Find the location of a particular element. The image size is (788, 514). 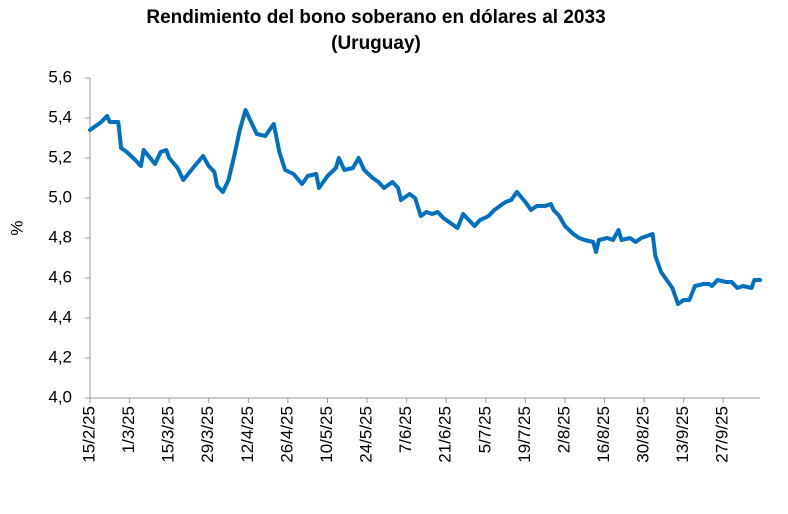

x-tick-label: 7/6/25 is located at coordinates (405, 429).